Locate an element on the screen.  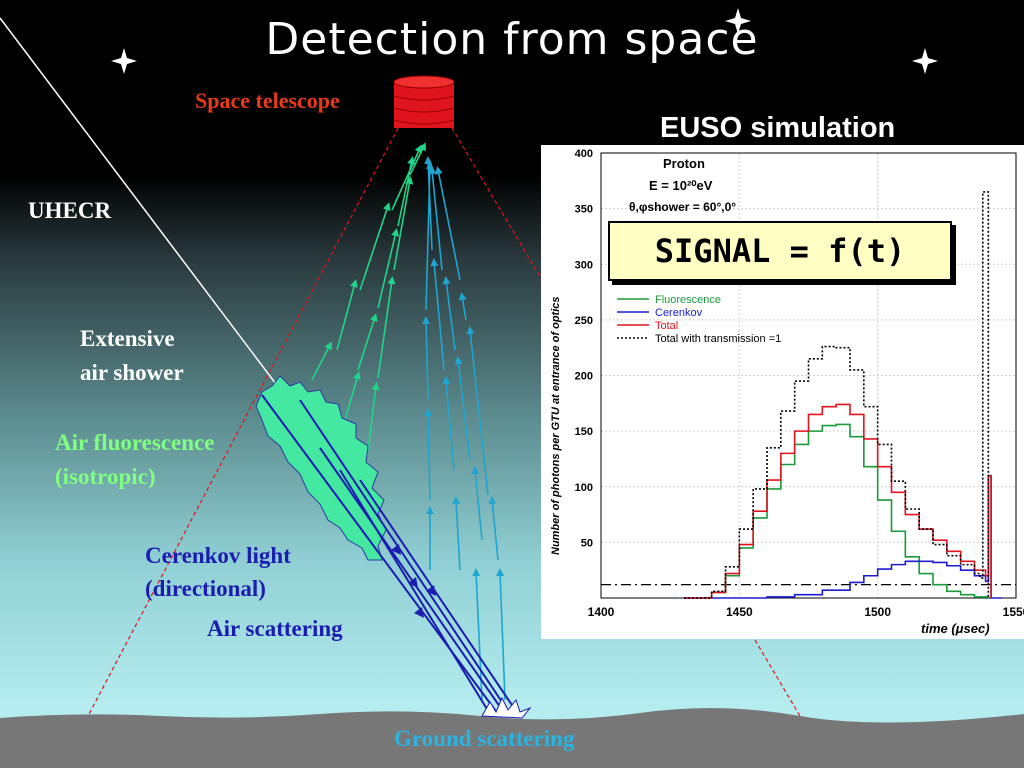
space-telescope-label: Space telescope is located at coordinates (267, 100).